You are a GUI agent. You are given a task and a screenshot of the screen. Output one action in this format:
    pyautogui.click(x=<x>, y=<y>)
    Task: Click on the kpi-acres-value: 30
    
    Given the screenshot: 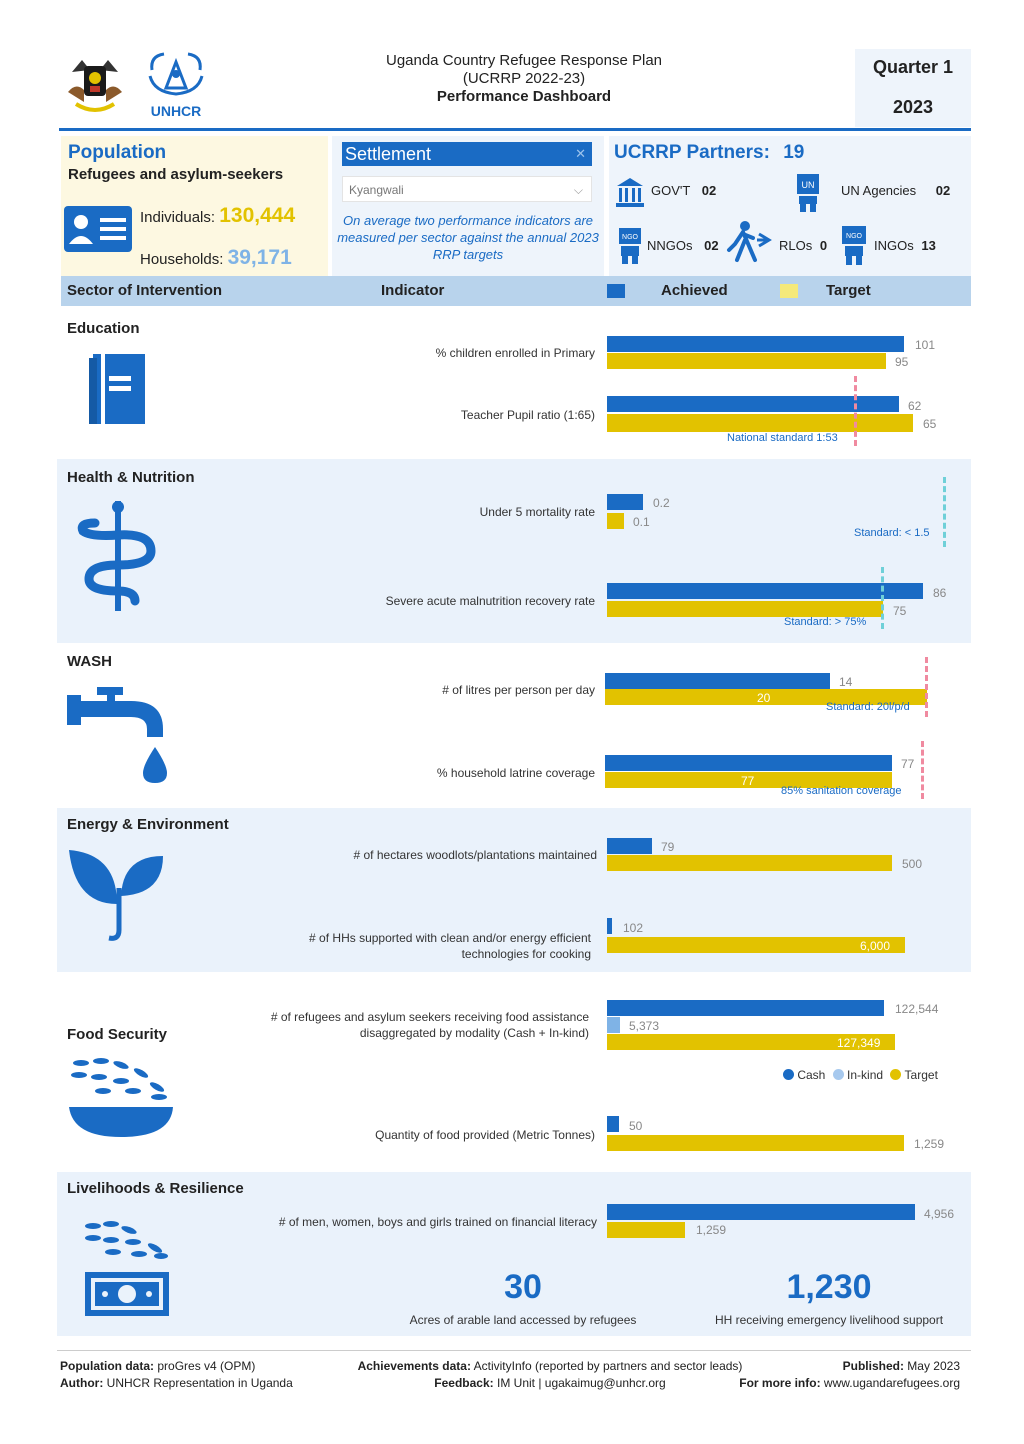 What is the action you would take?
    pyautogui.click(x=523, y=1287)
    